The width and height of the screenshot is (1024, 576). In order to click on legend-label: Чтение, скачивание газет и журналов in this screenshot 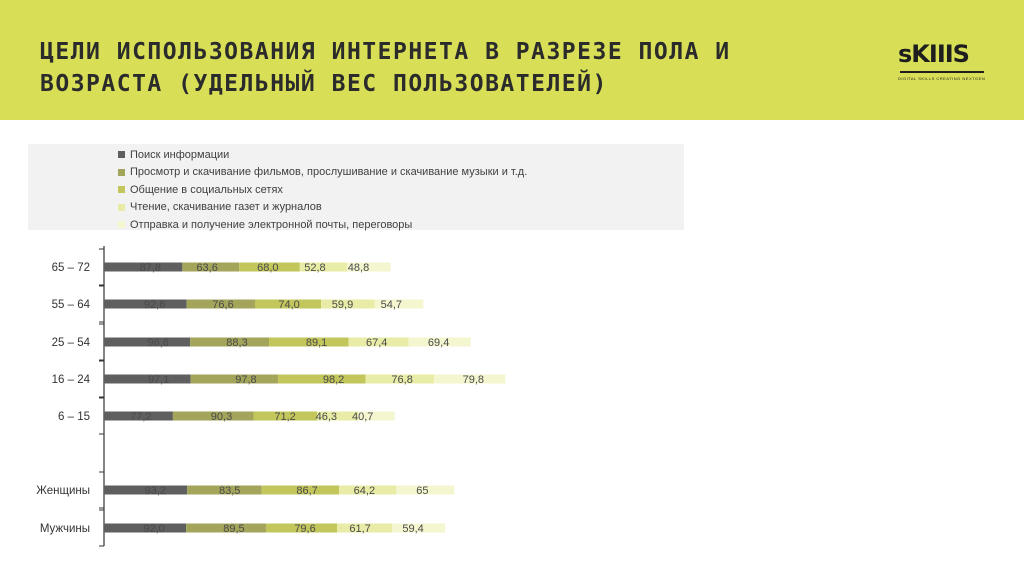, I will do `click(226, 207)`.